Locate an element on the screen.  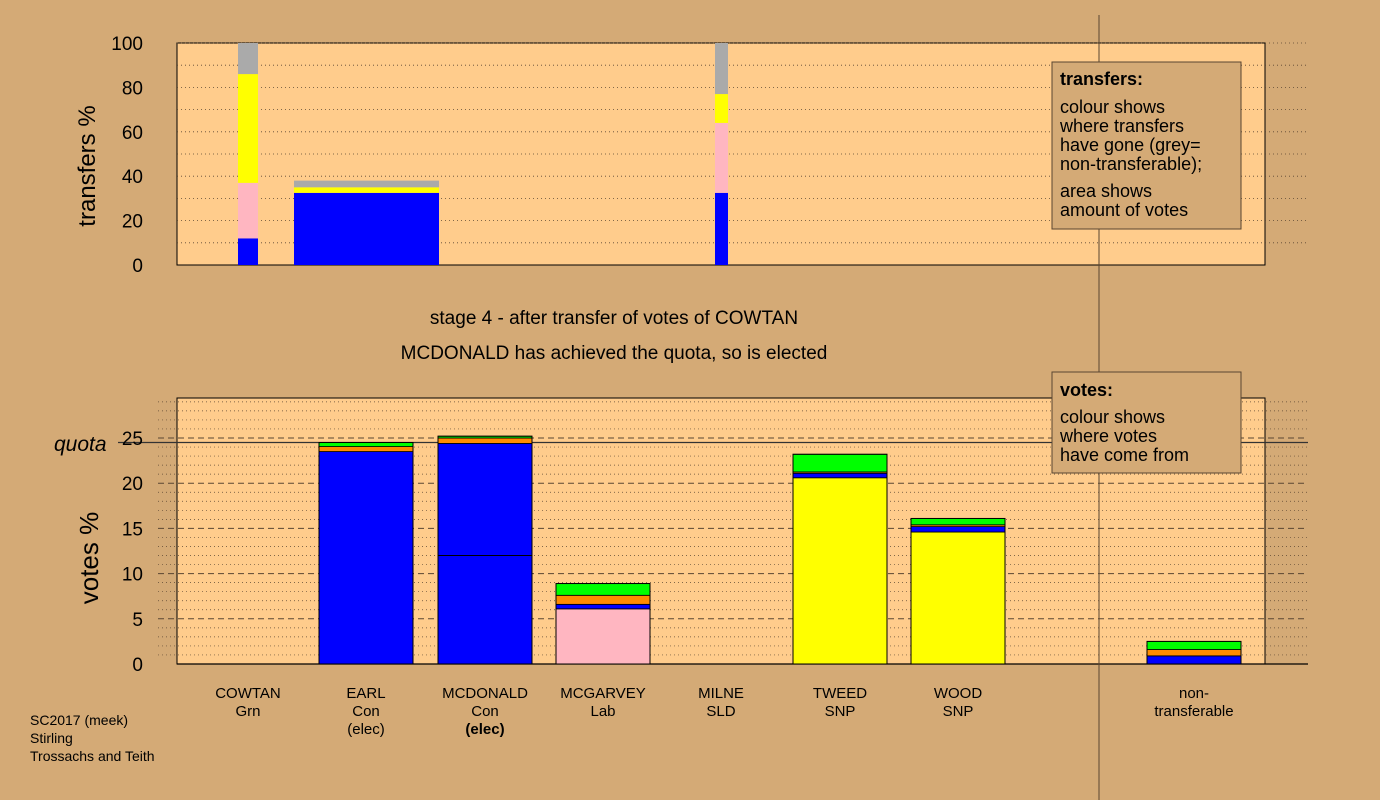
candidate-party-label: Lab is located at coordinates (602, 711).